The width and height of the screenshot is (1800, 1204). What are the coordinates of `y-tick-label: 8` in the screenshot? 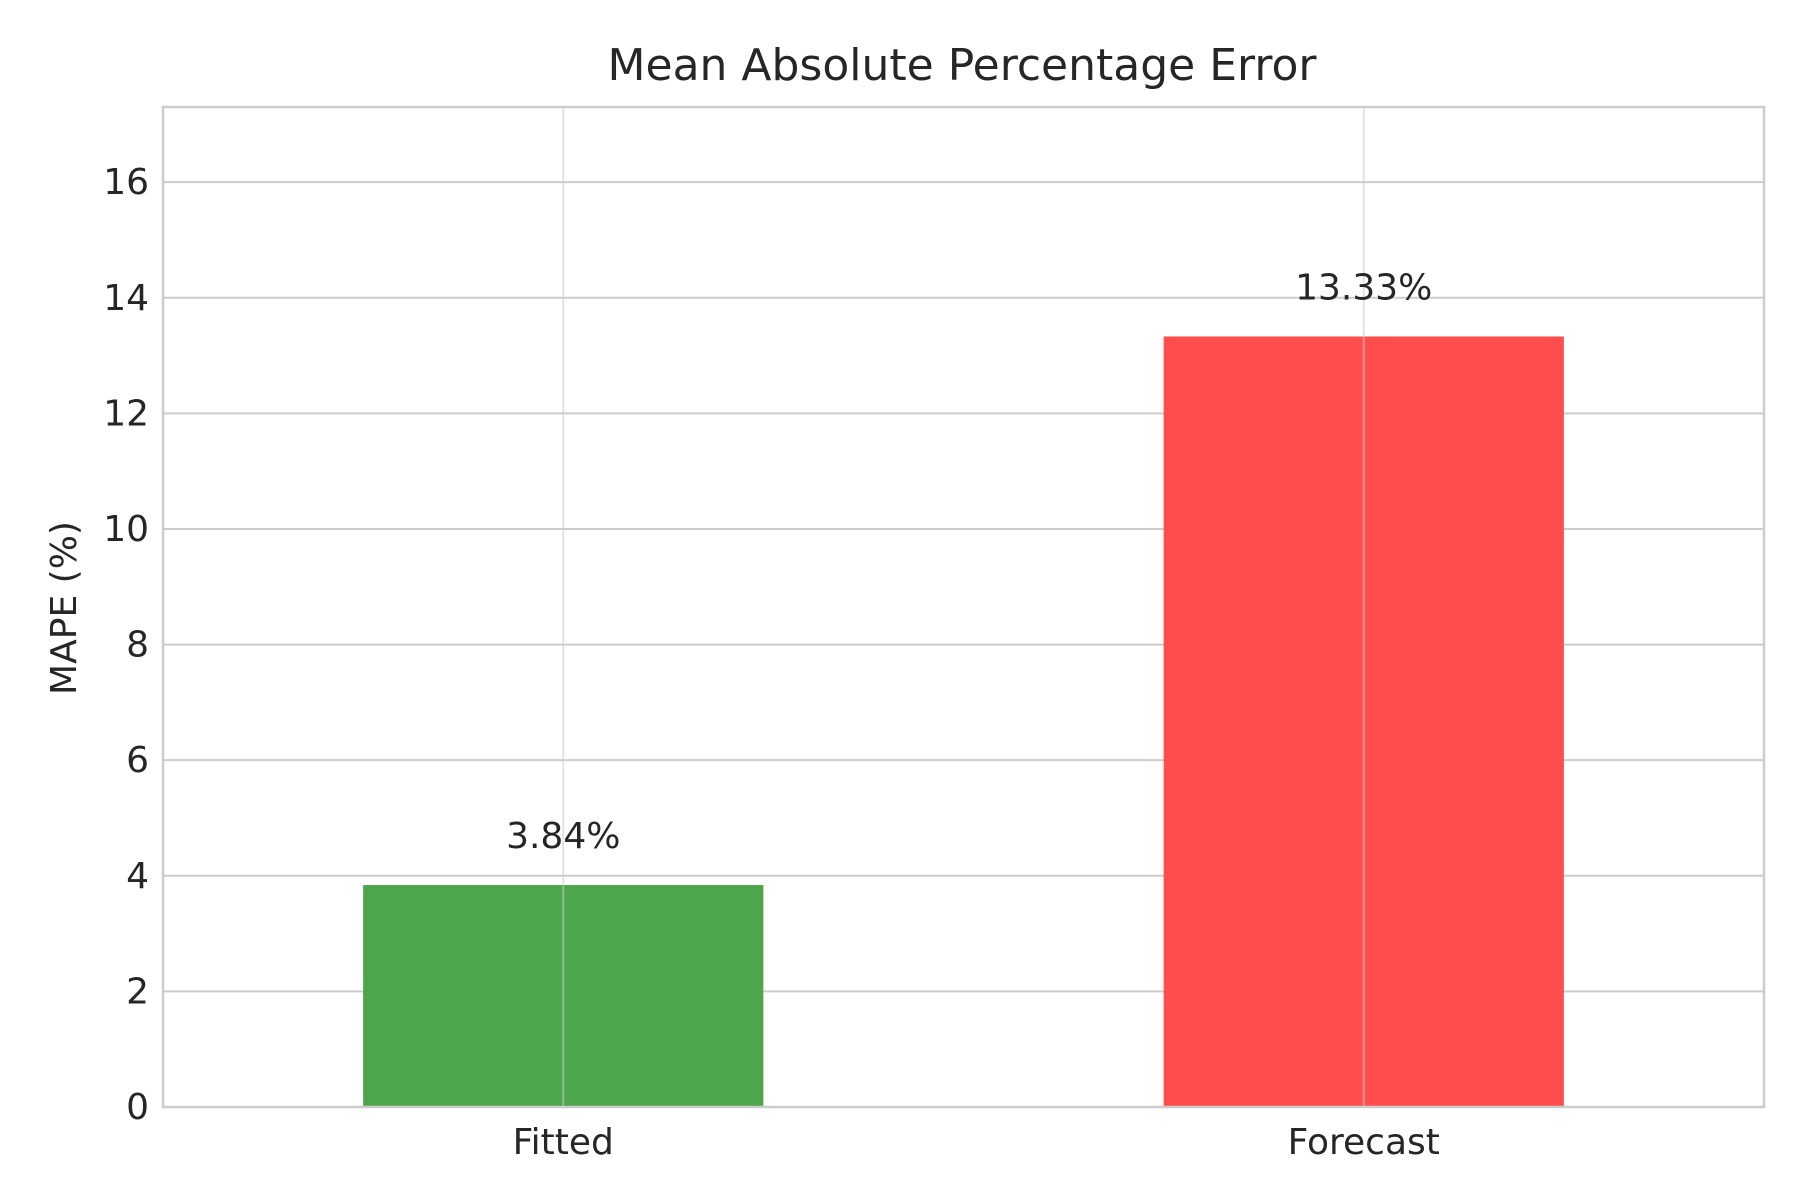 It's located at (137, 645).